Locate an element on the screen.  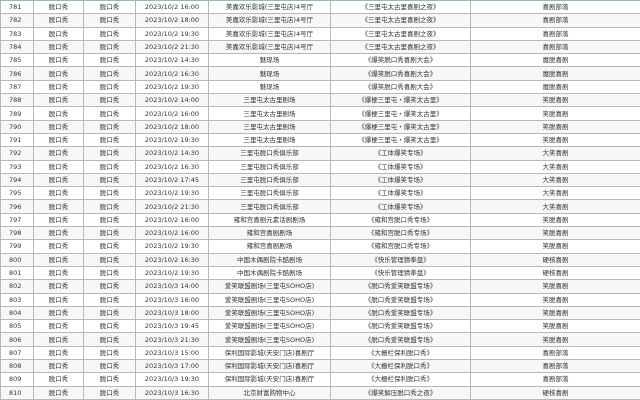
show-title-cell: 《大栅栏保利脱口秀》 is located at coordinates (400, 366).